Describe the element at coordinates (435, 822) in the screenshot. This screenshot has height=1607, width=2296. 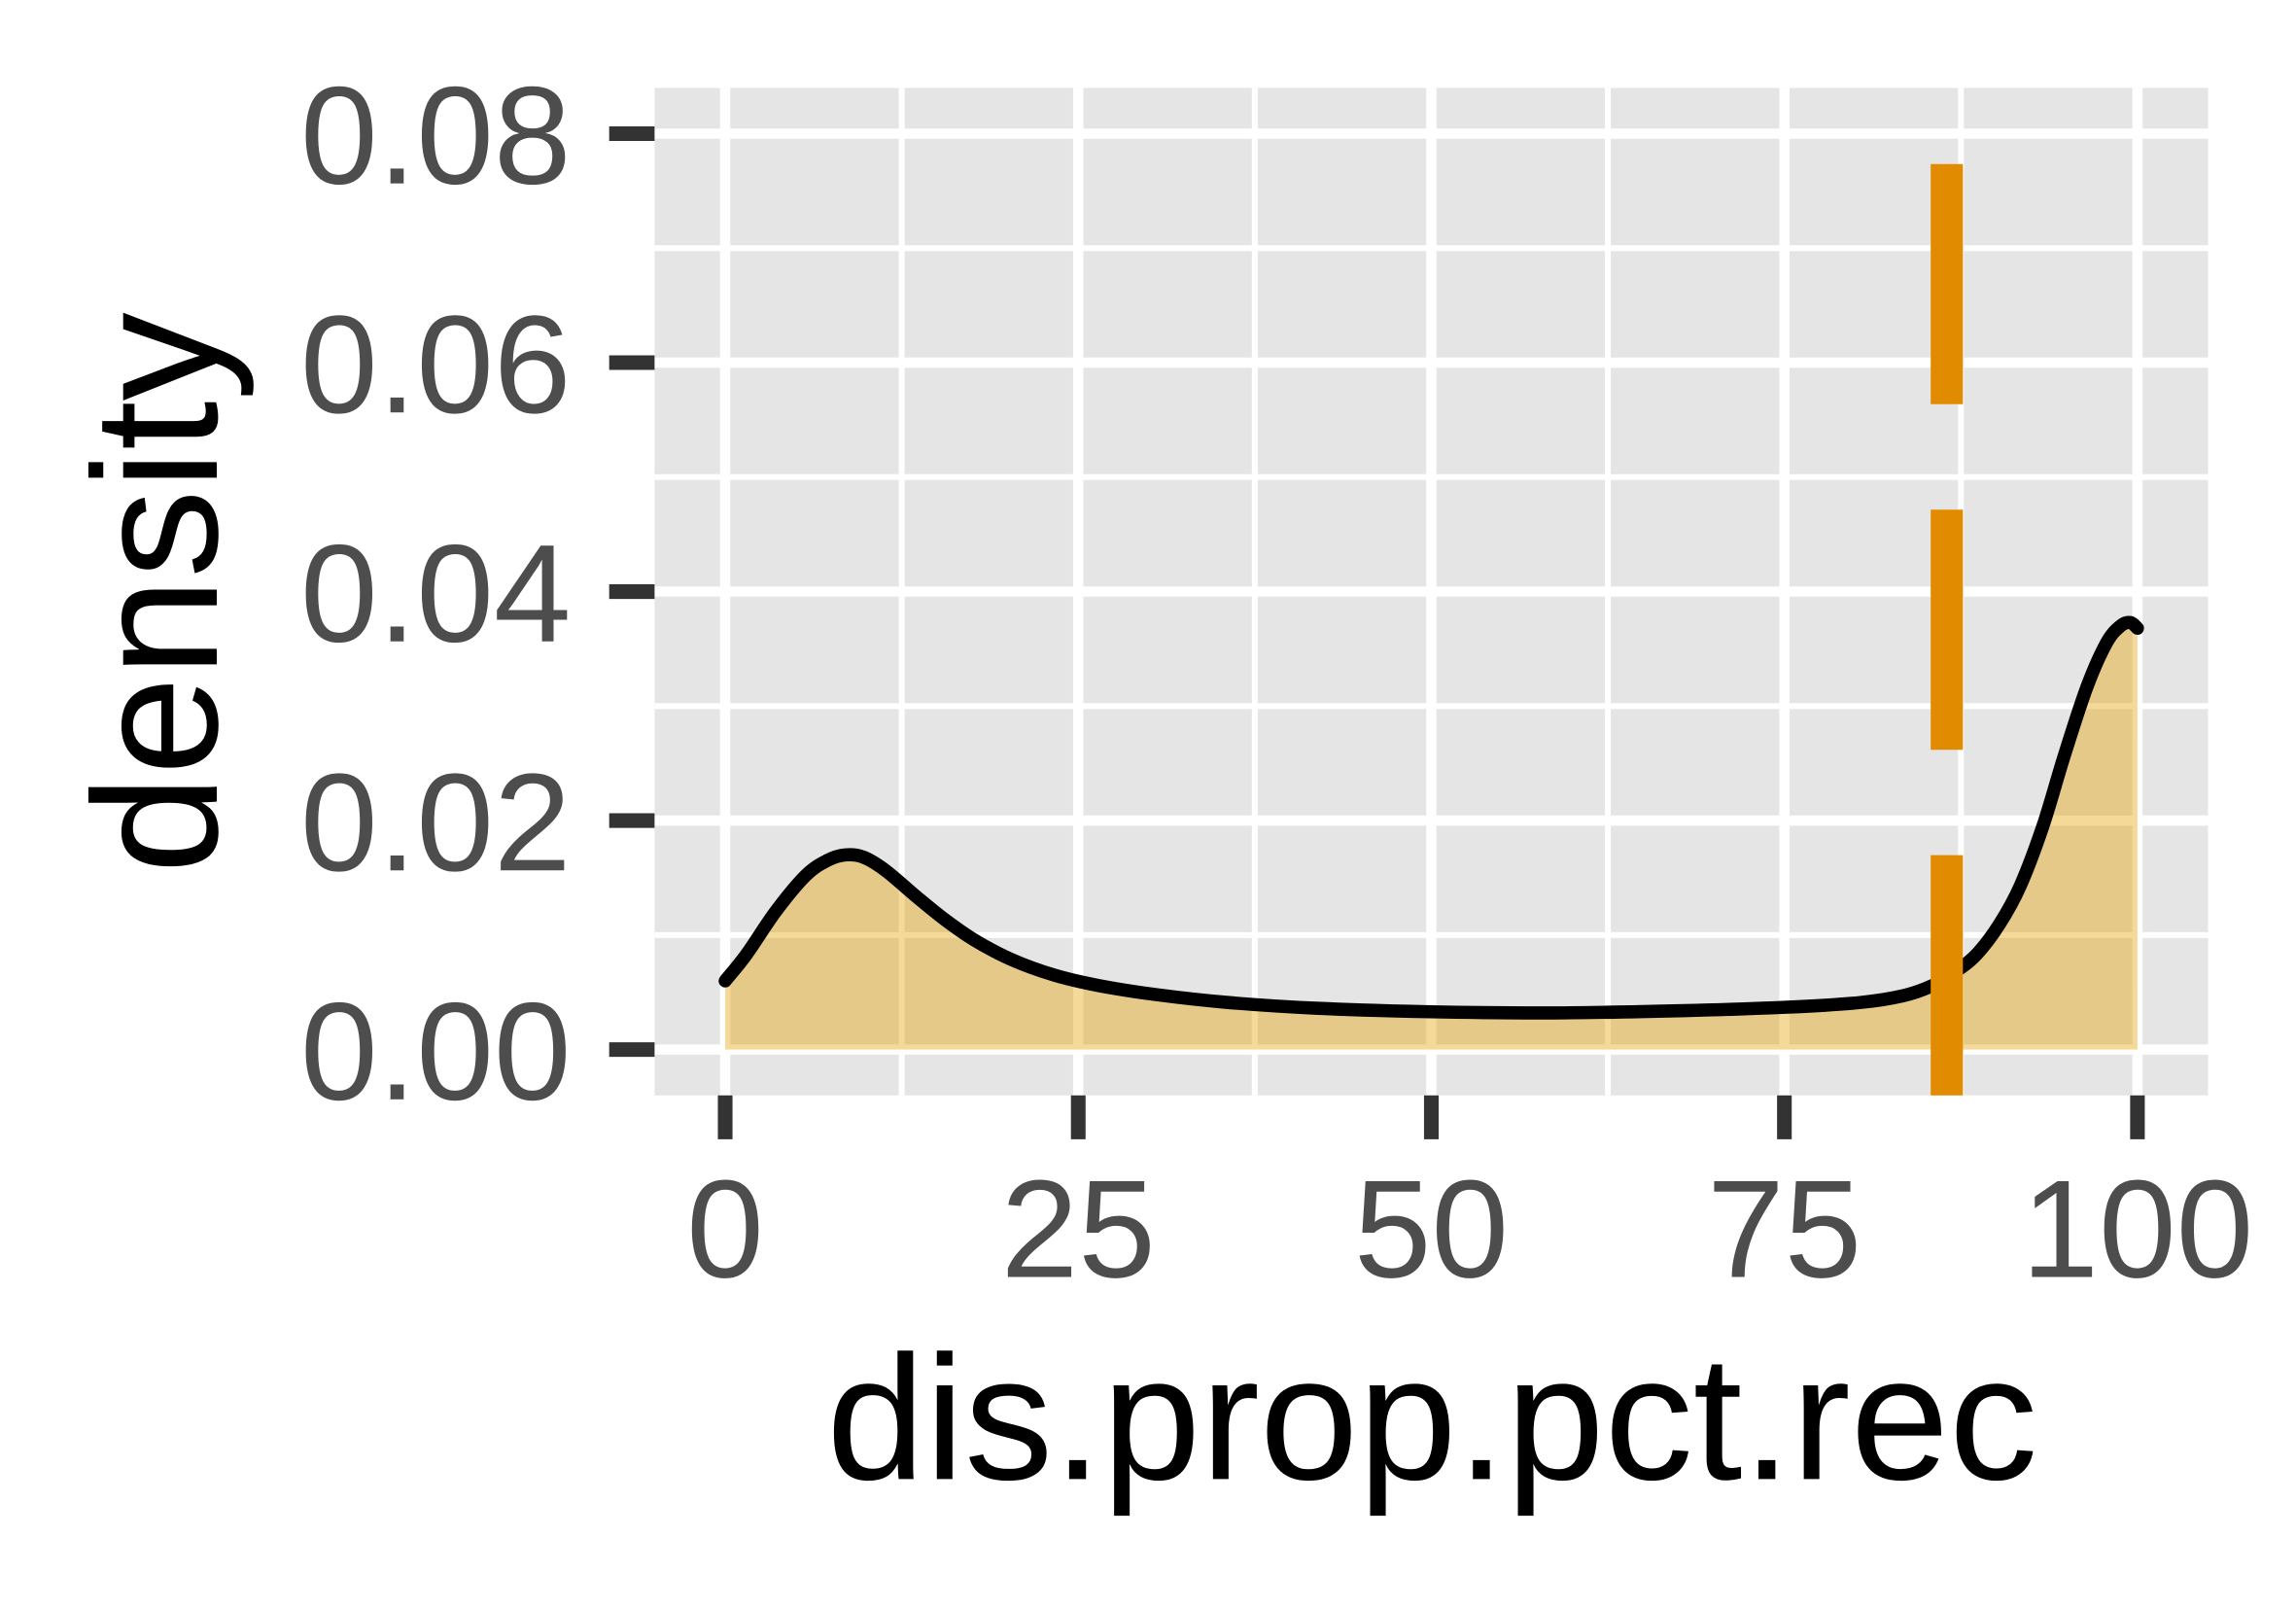
I see `y-tick-label: 0.02` at that location.